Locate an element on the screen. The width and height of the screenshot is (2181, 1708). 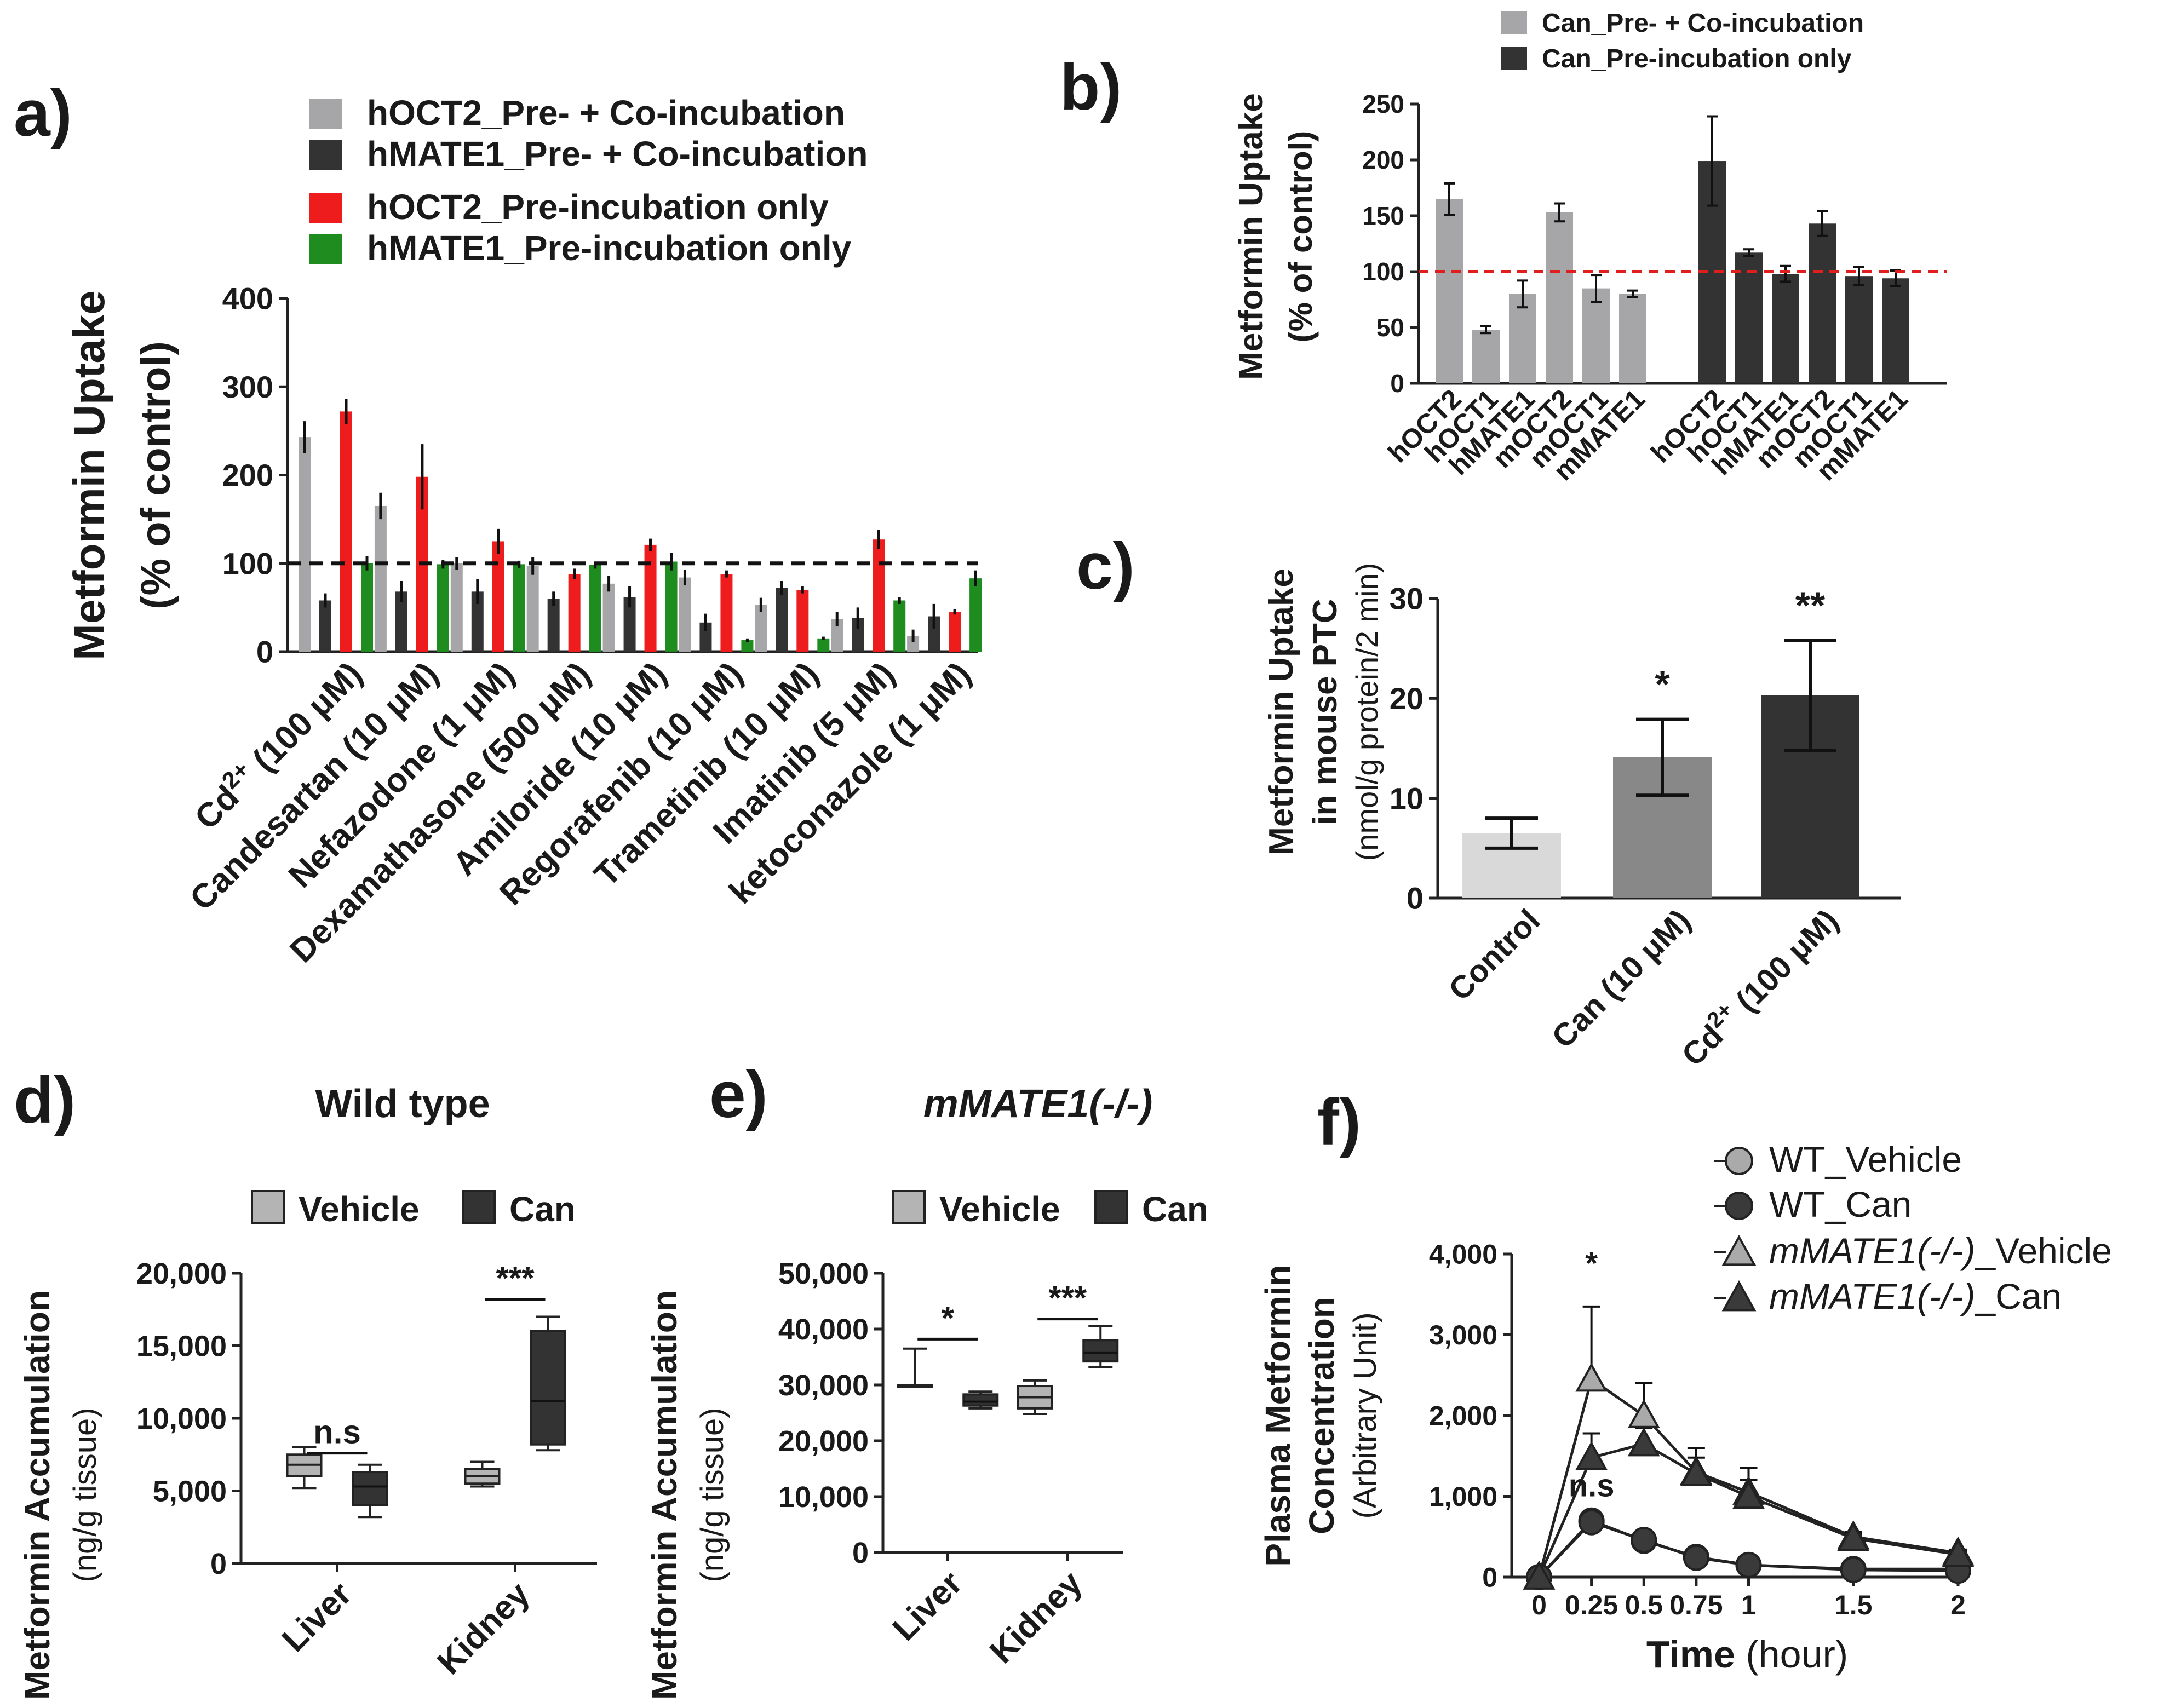
d-chart-title: Wild type is located at coordinates (402, 1104).